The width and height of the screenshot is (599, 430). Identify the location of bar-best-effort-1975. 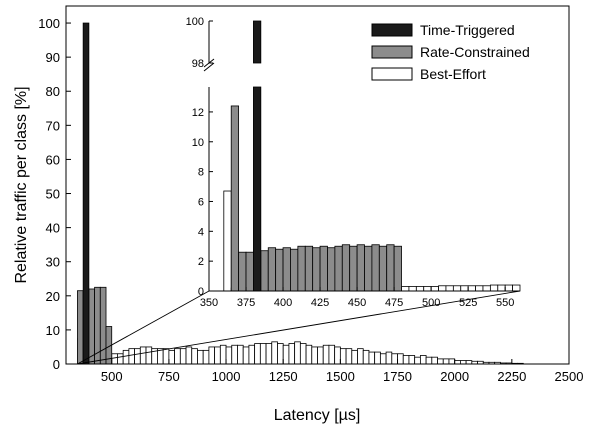
(452, 361).